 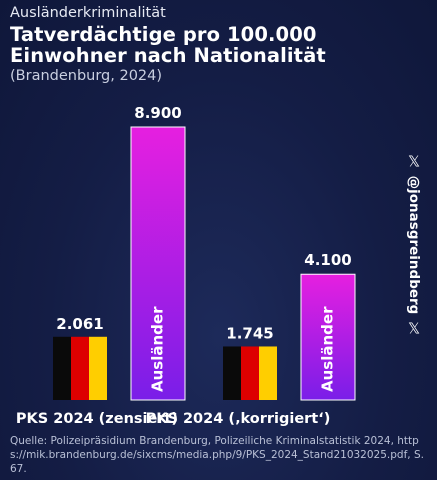 What do you see at coordinates (79, 324) in the screenshot?
I see `data-label: 2.061` at bounding box center [79, 324].